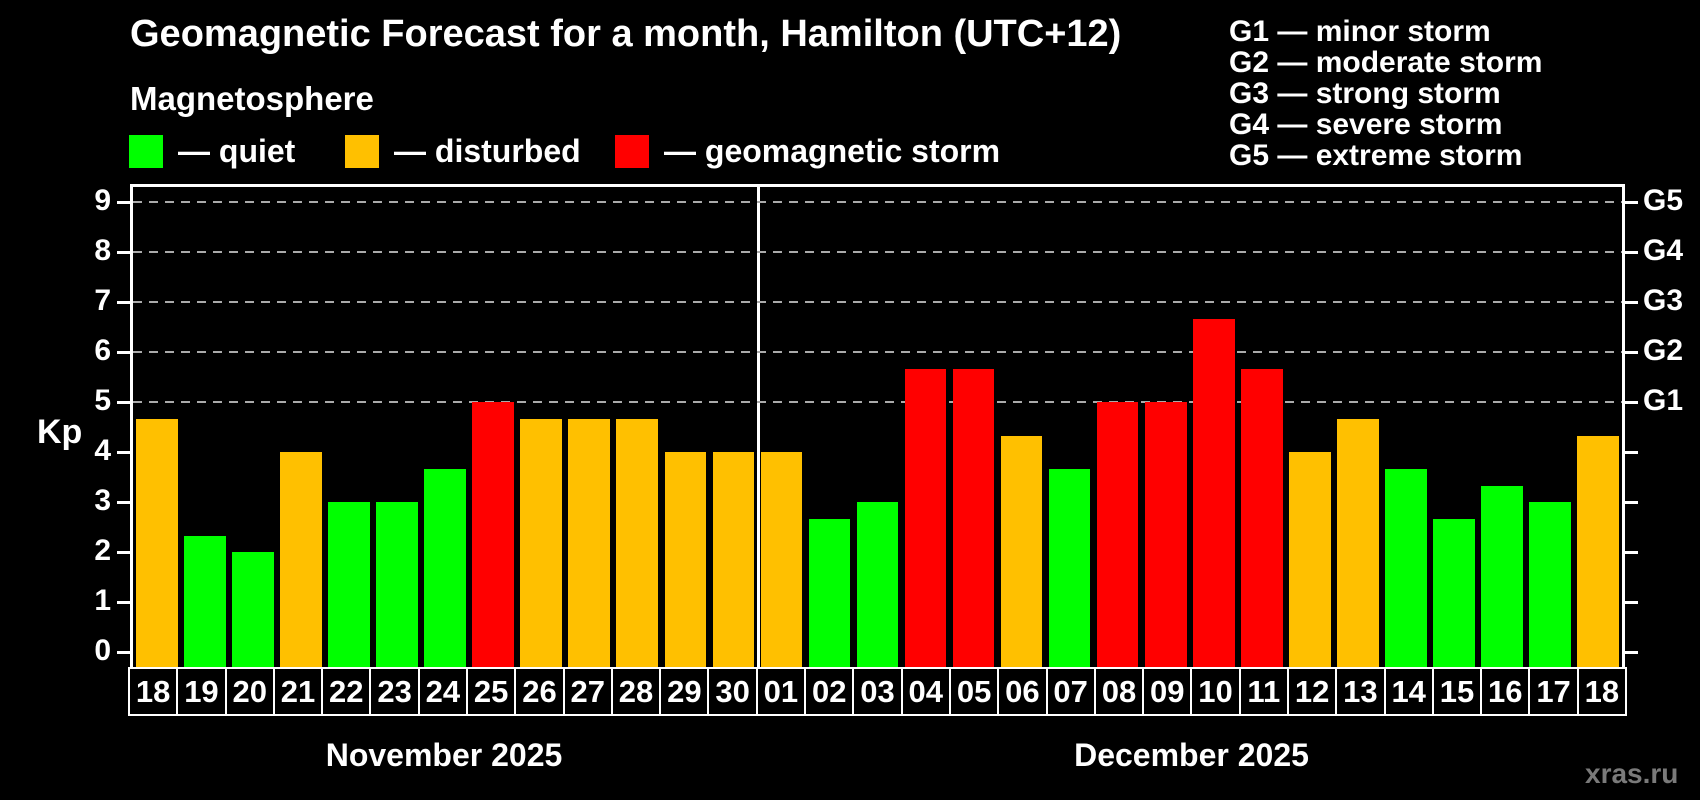 The height and width of the screenshot is (800, 1700). I want to click on day-axis-cell: 06, so click(1022, 691).